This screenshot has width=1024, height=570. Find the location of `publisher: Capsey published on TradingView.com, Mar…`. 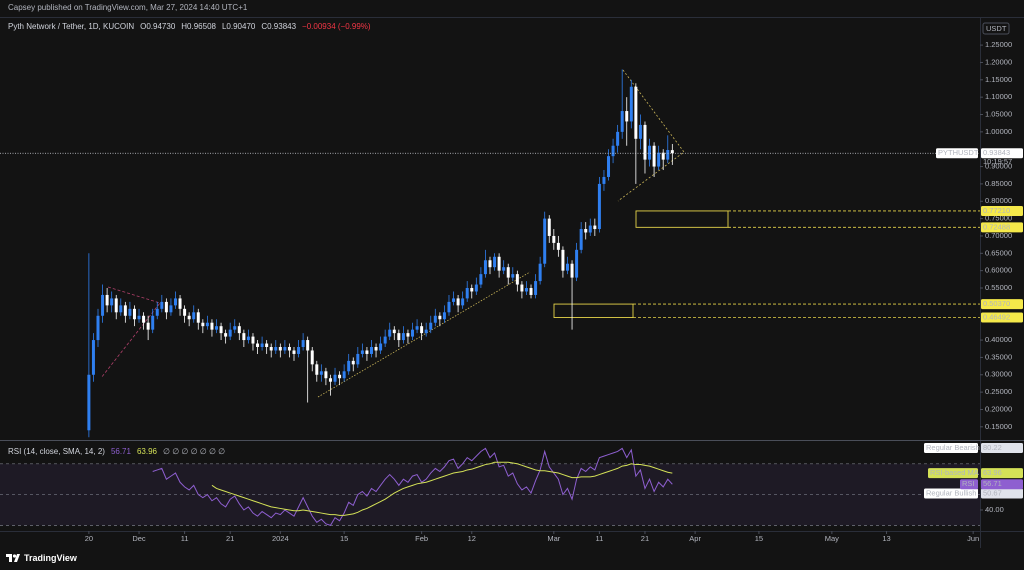

publisher: Capsey published on TradingView.com, Mar… is located at coordinates (128, 7).